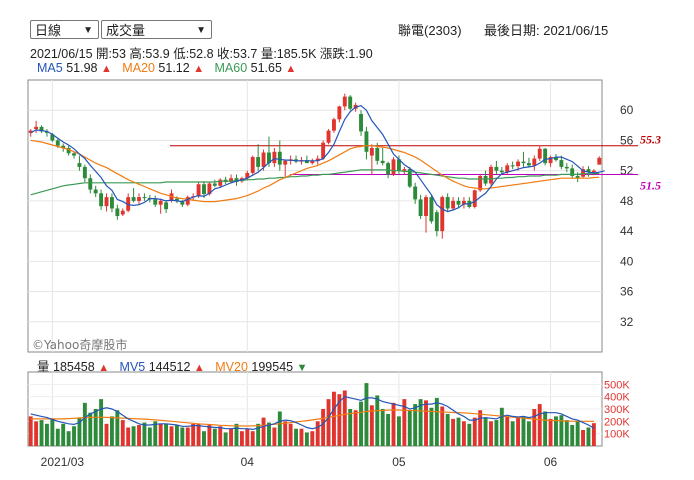  I want to click on x-tick-label: 05, so click(399, 462).